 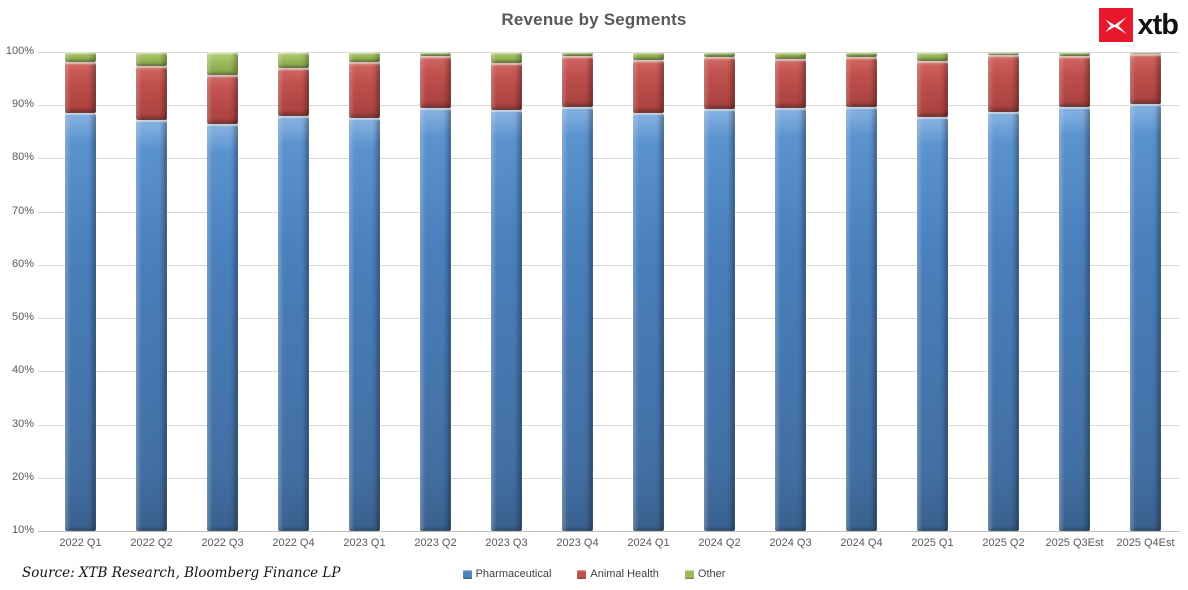 I want to click on bar-2023-q1, so click(x=364, y=291).